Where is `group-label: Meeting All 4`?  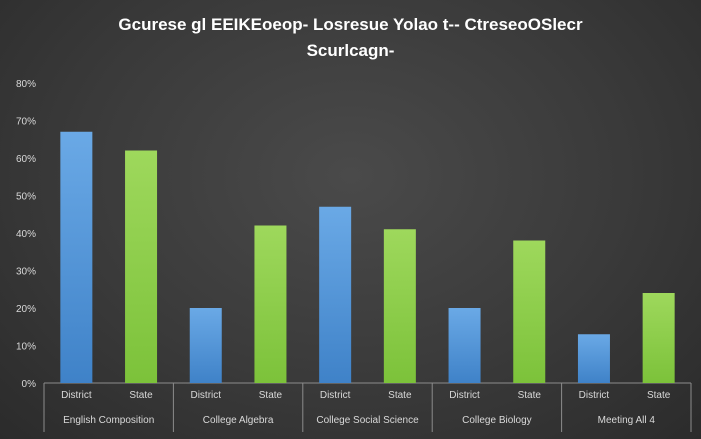 group-label: Meeting All 4 is located at coordinates (627, 420).